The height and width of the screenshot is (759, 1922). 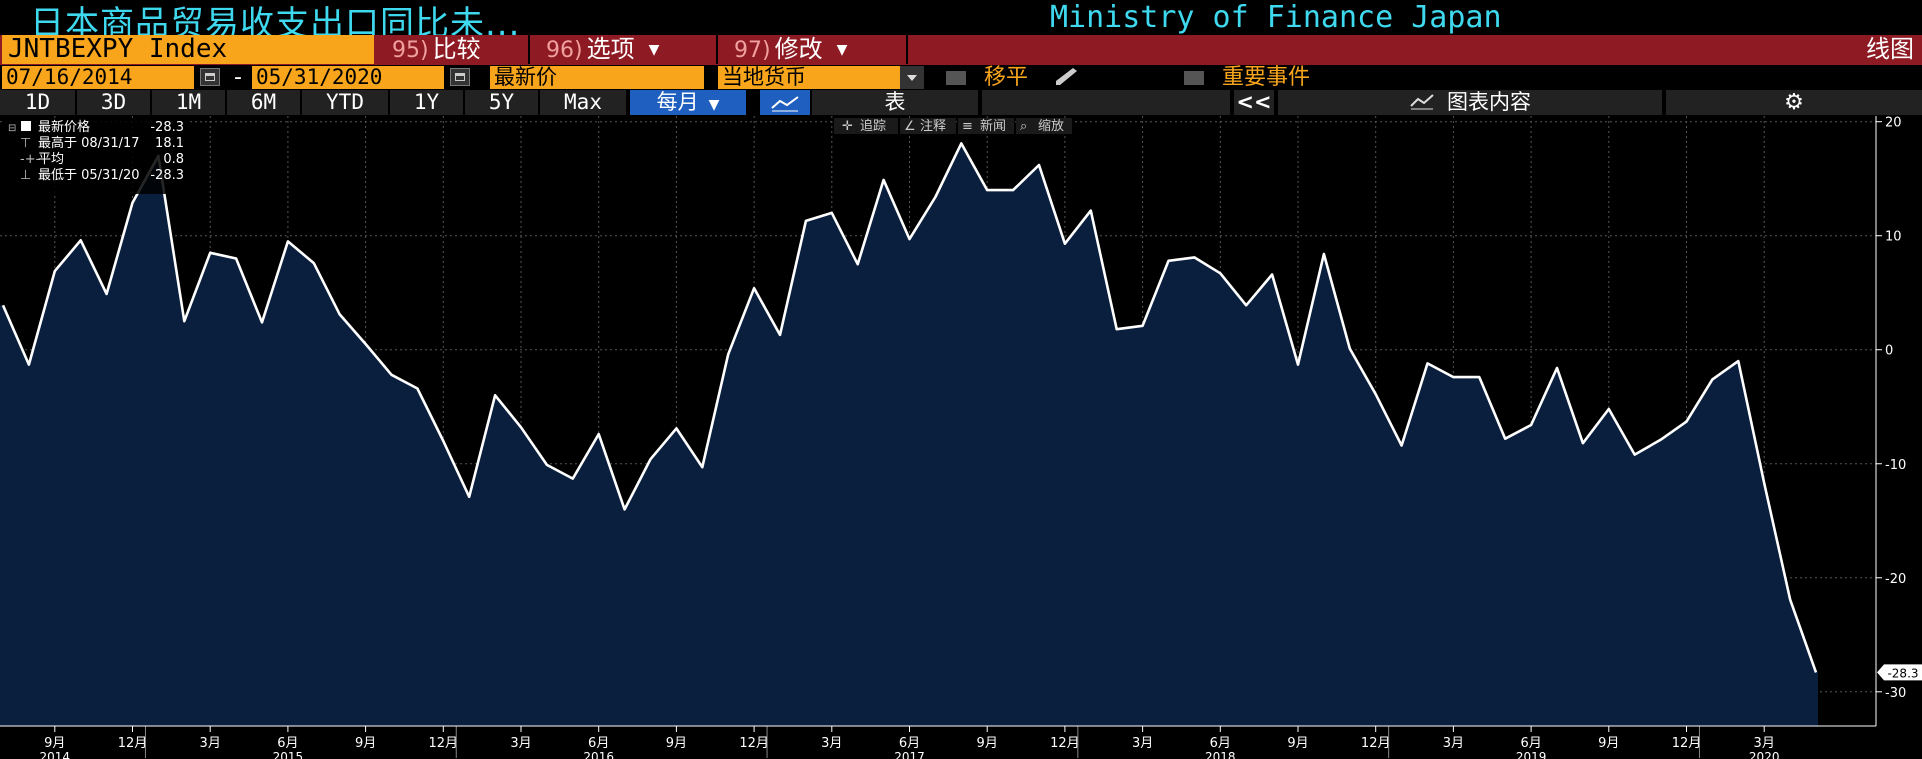 What do you see at coordinates (809, 77) in the screenshot?
I see `currency-select: 当地货币` at bounding box center [809, 77].